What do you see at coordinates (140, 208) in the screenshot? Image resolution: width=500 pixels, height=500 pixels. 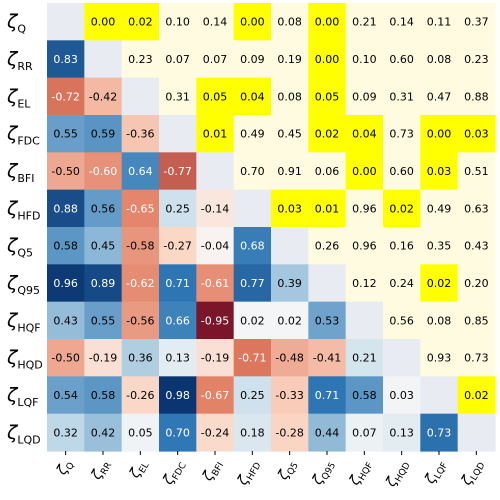 I see `correlation-label: -0.65` at bounding box center [140, 208].